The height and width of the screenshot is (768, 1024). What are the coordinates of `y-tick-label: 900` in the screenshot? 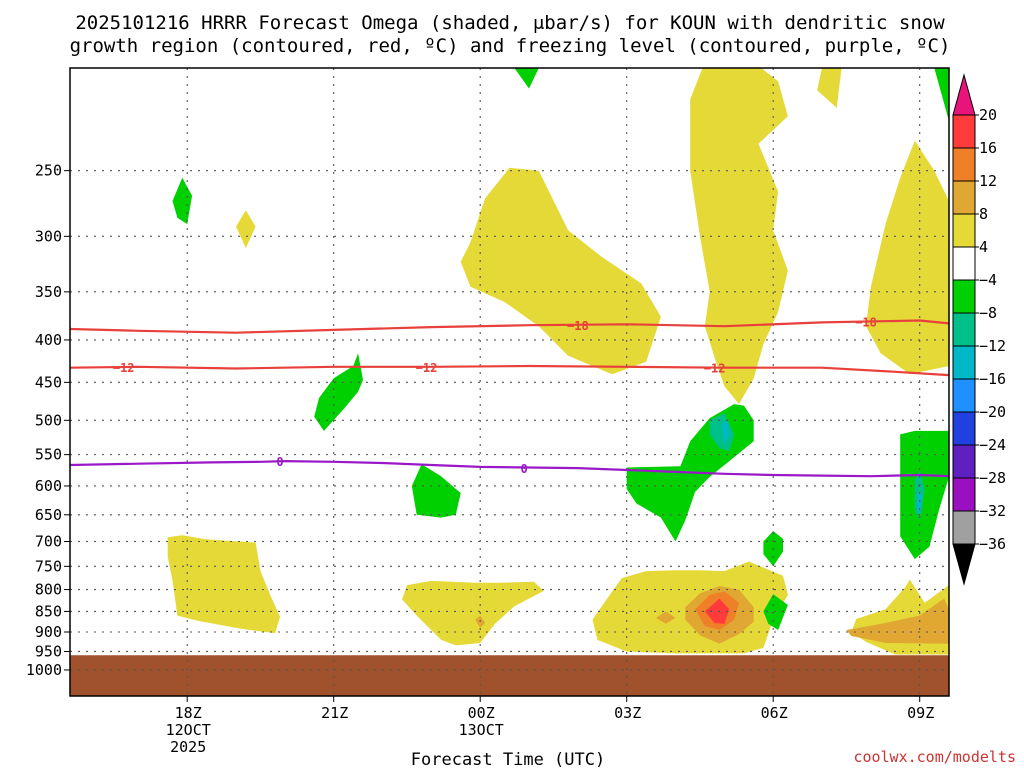 It's located at (48, 632).